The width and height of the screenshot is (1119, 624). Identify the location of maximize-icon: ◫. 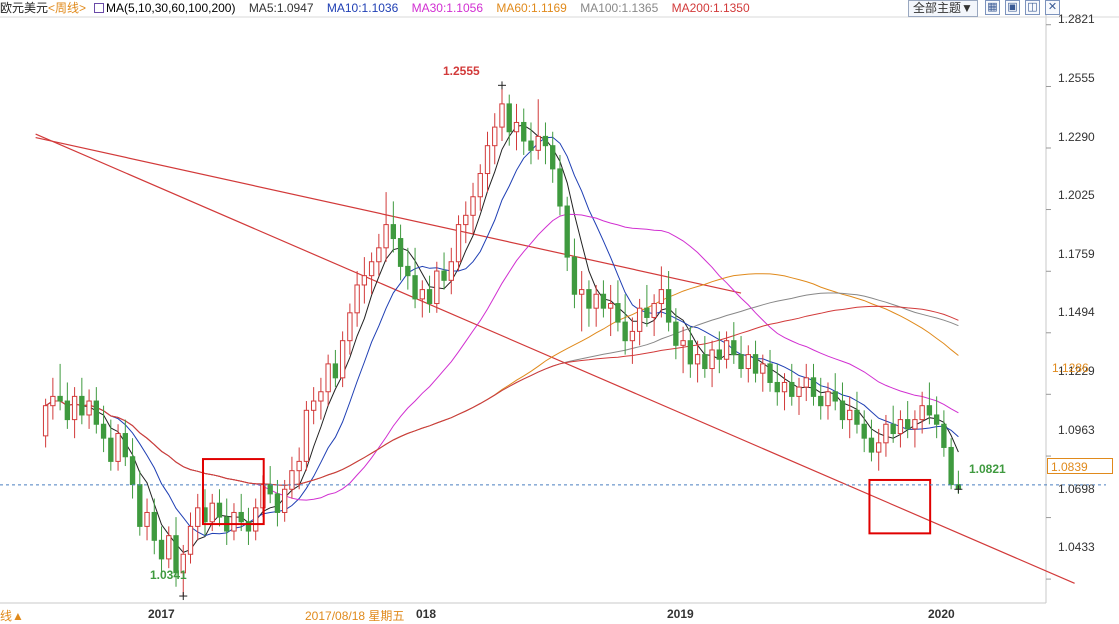
(1032, 7).